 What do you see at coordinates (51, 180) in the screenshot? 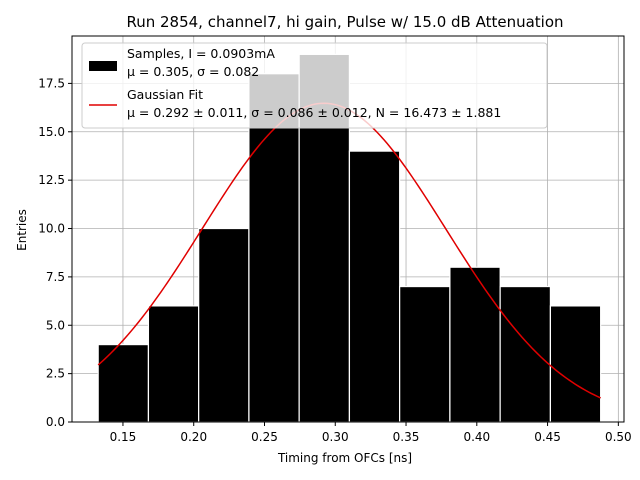
I see `y-tick-label-5: 12.5` at bounding box center [51, 180].